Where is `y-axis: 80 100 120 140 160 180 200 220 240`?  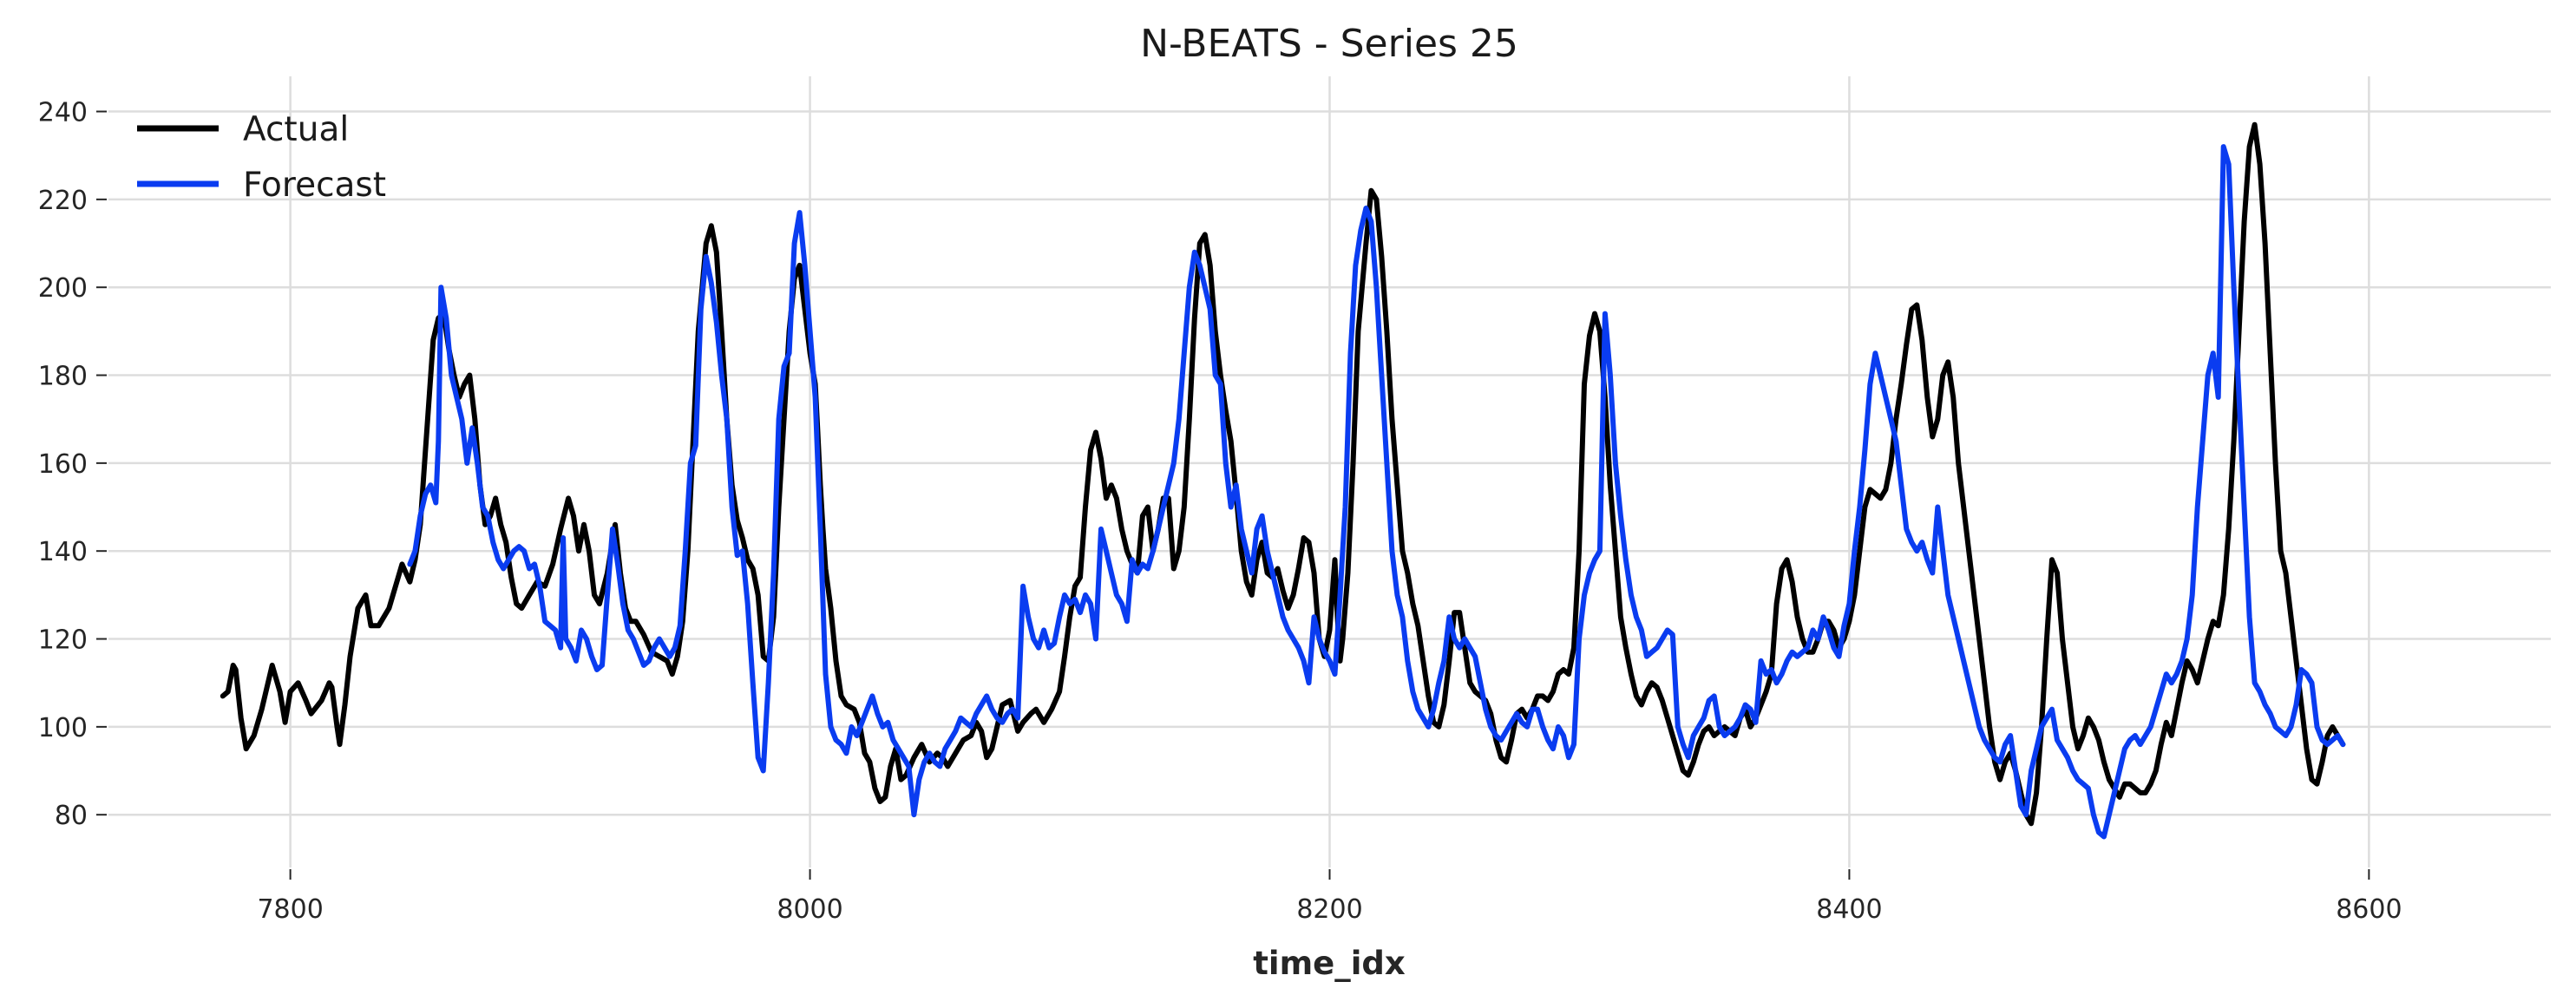
y-axis: 80 100 120 140 160 180 200 220 240 is located at coordinates (72, 464).